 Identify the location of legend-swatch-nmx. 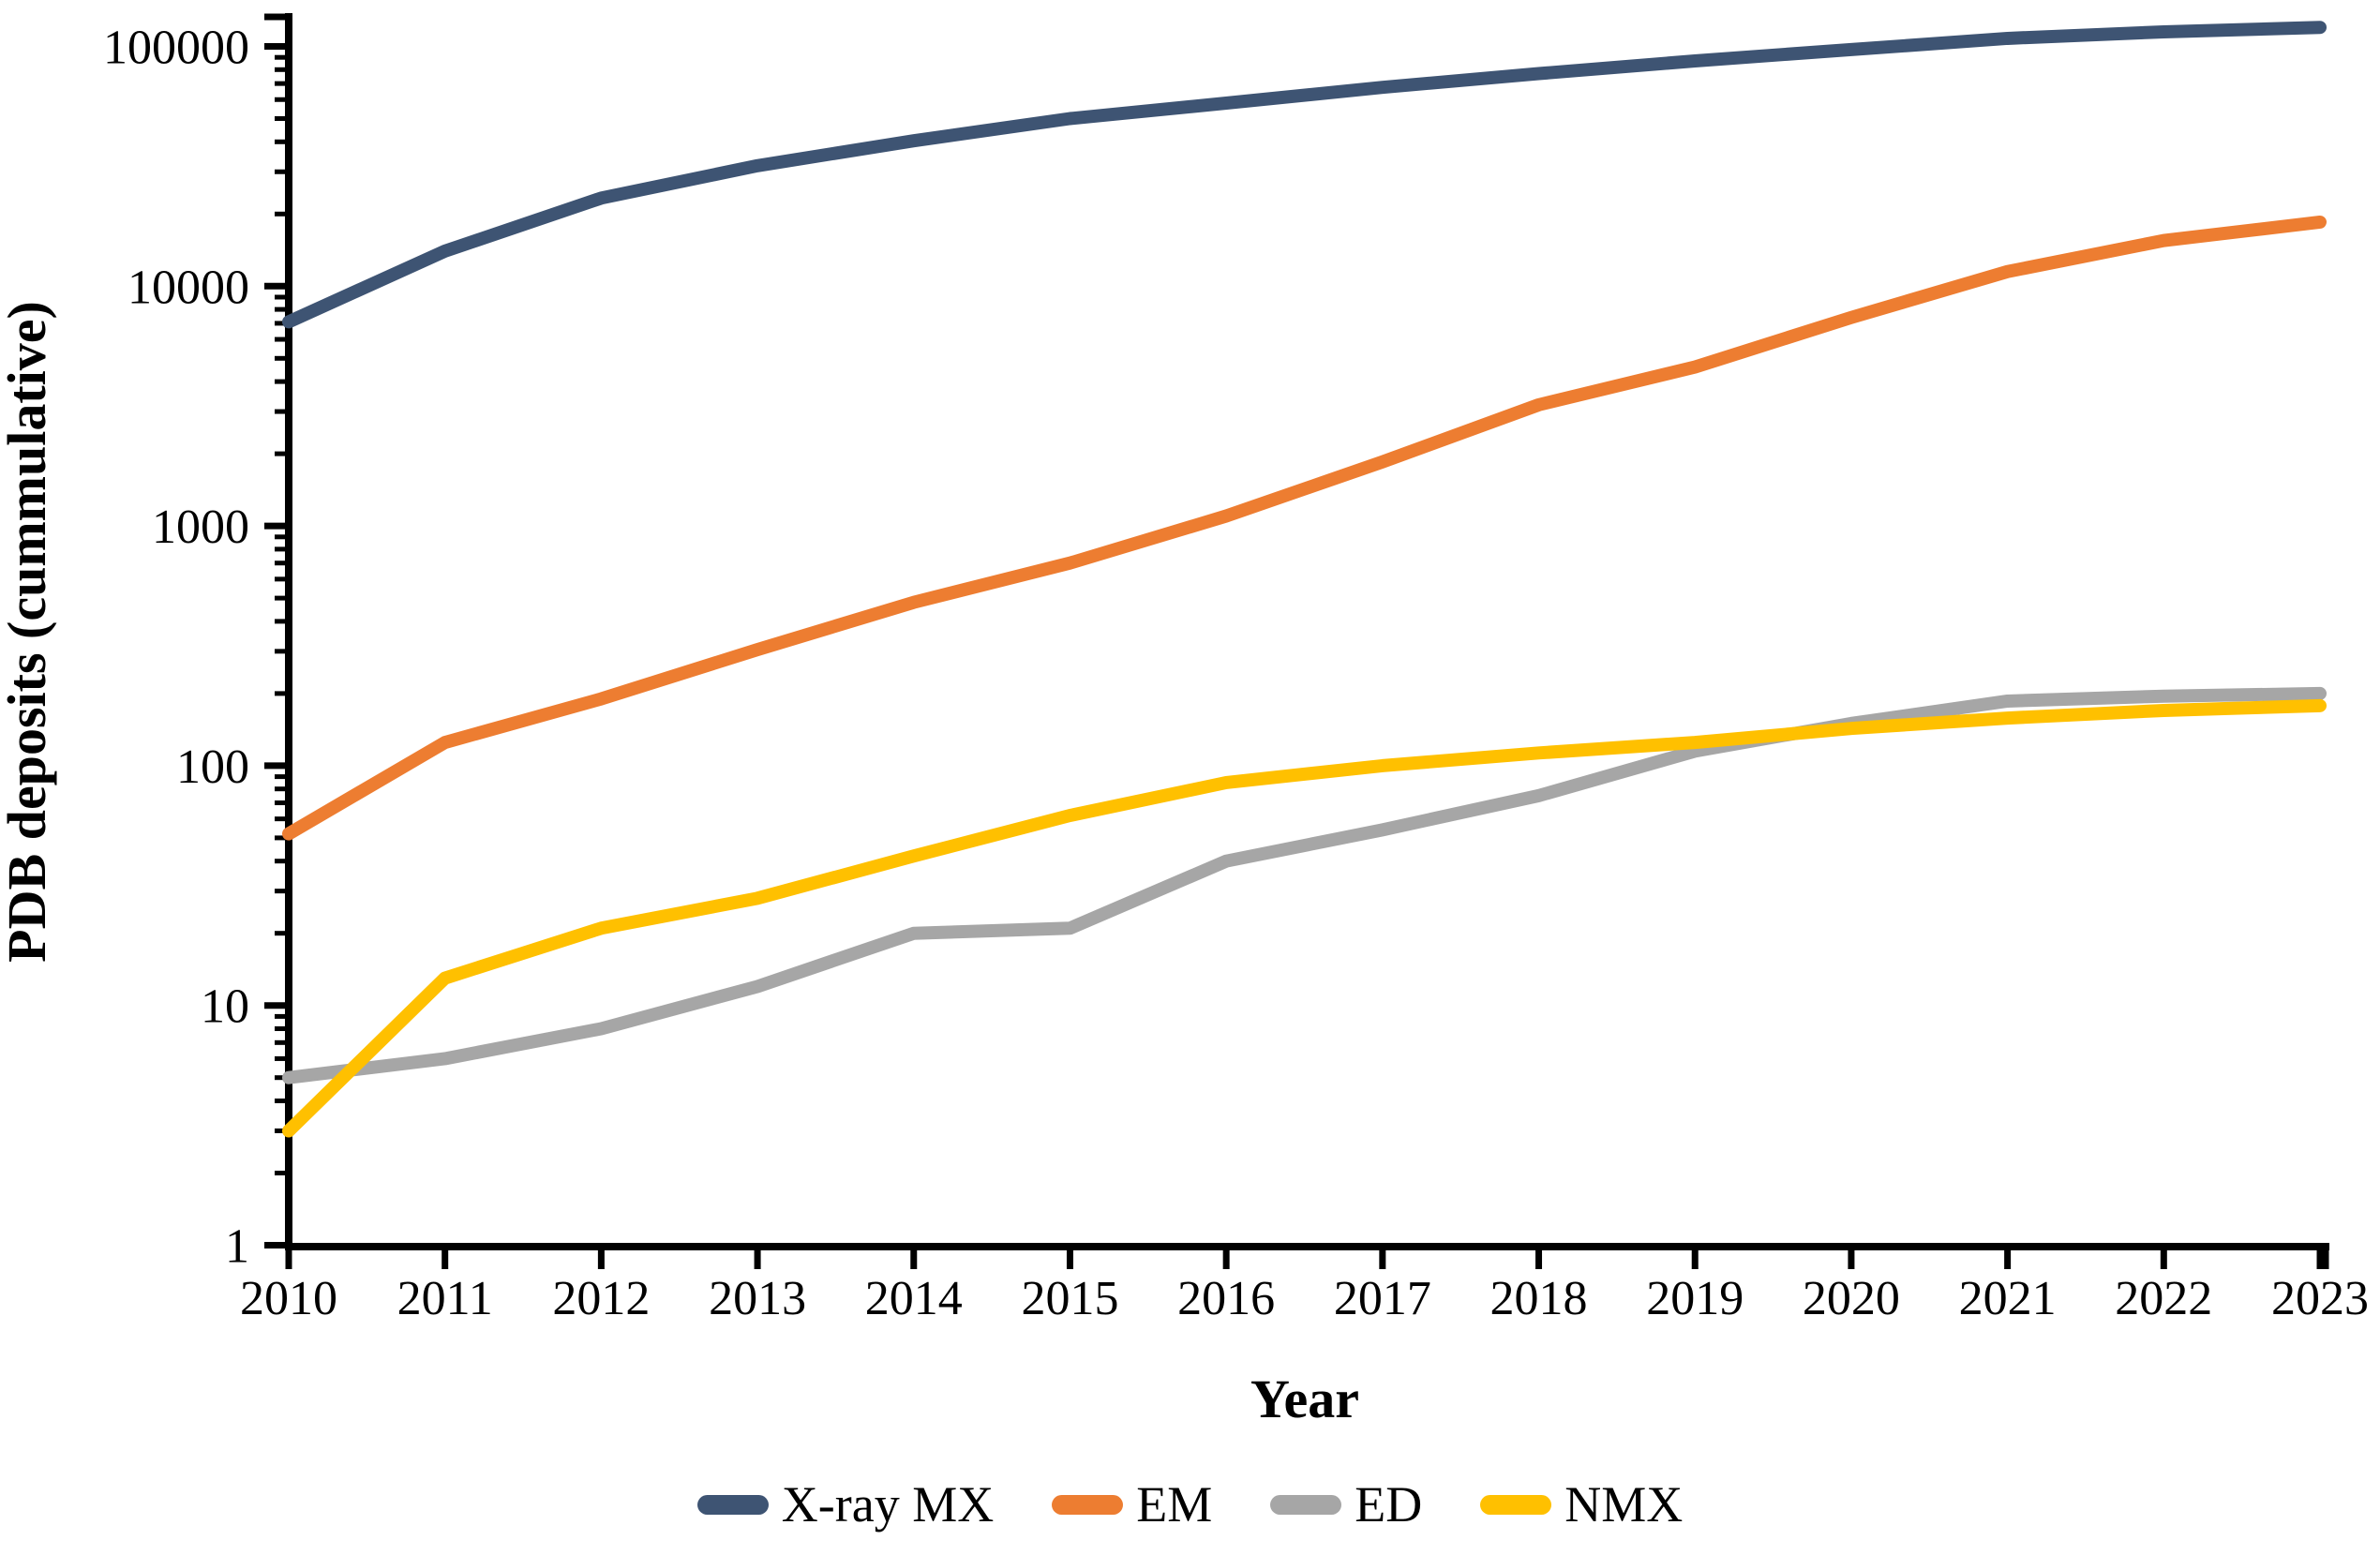
(1516, 1504).